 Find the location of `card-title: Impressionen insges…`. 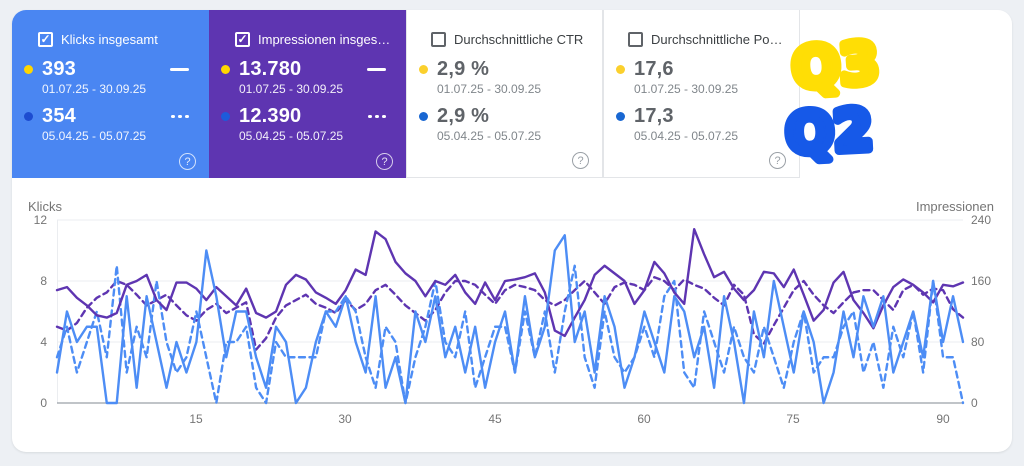

card-title: Impressionen insges… is located at coordinates (324, 39).